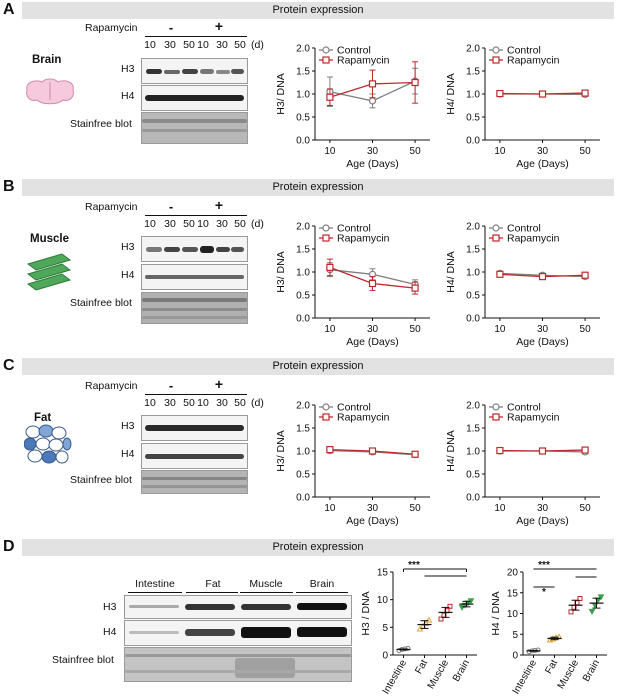  Describe the element at coordinates (110, 632) in the screenshot. I see `blot-label-h4-d: H4` at that location.